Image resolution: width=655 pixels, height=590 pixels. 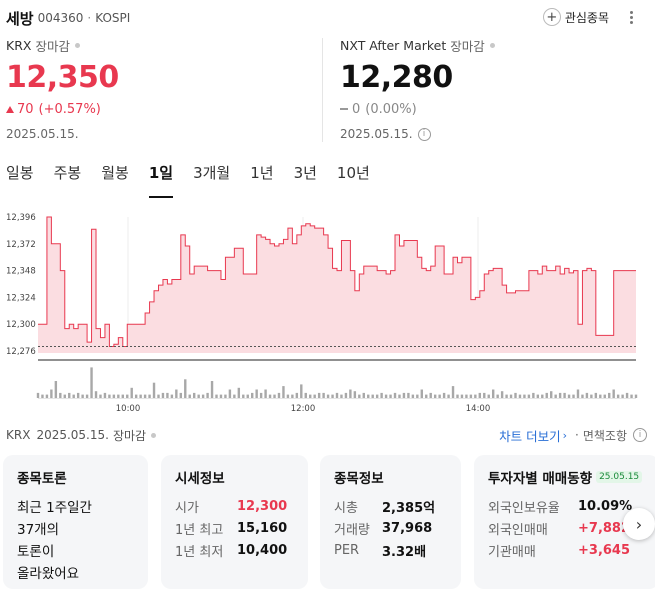 I want to click on discussion-card-body: 최근 1주일간 37개의 토론이 올라왔어요, so click(x=75, y=541).